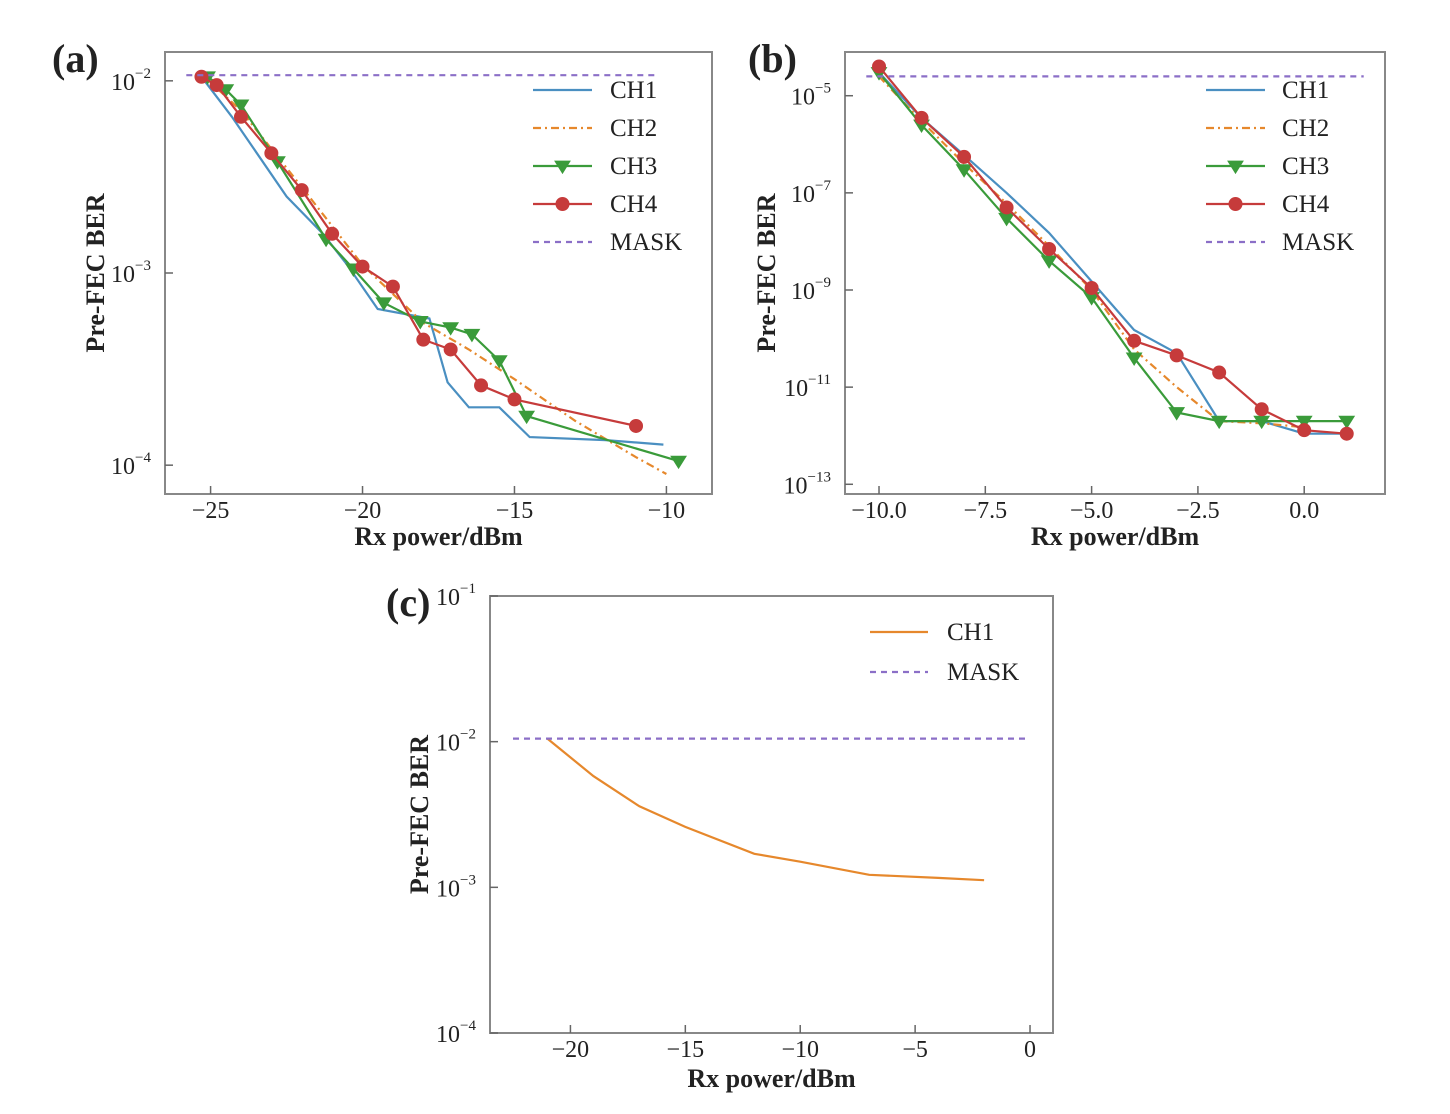 The width and height of the screenshot is (1450, 1114). I want to click on panel-label: (b), so click(772, 58).